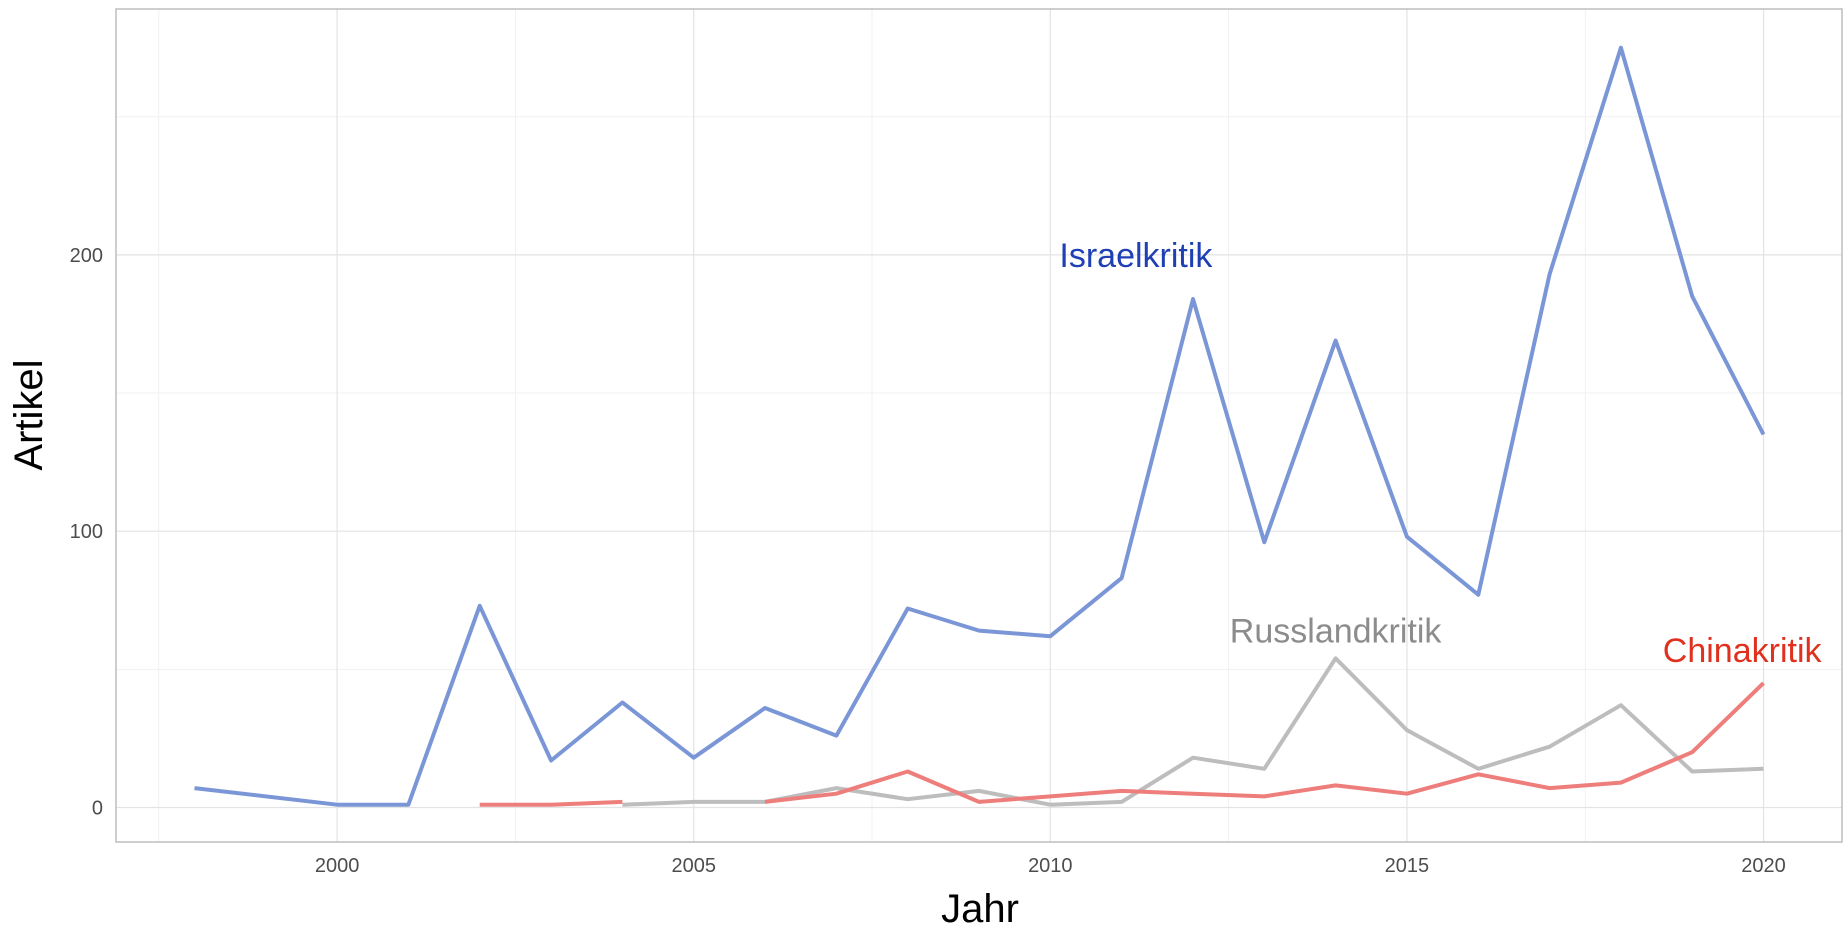 The height and width of the screenshot is (940, 1846). I want to click on x-tick-label: 2000, so click(337, 866).